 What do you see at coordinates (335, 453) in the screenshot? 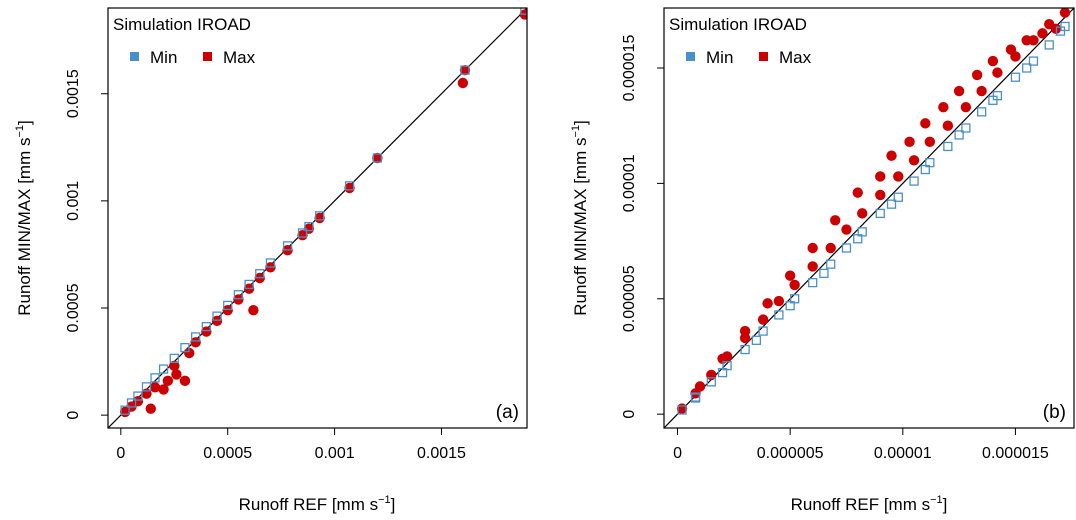
I see `x-tick-label: 0.001` at bounding box center [335, 453].